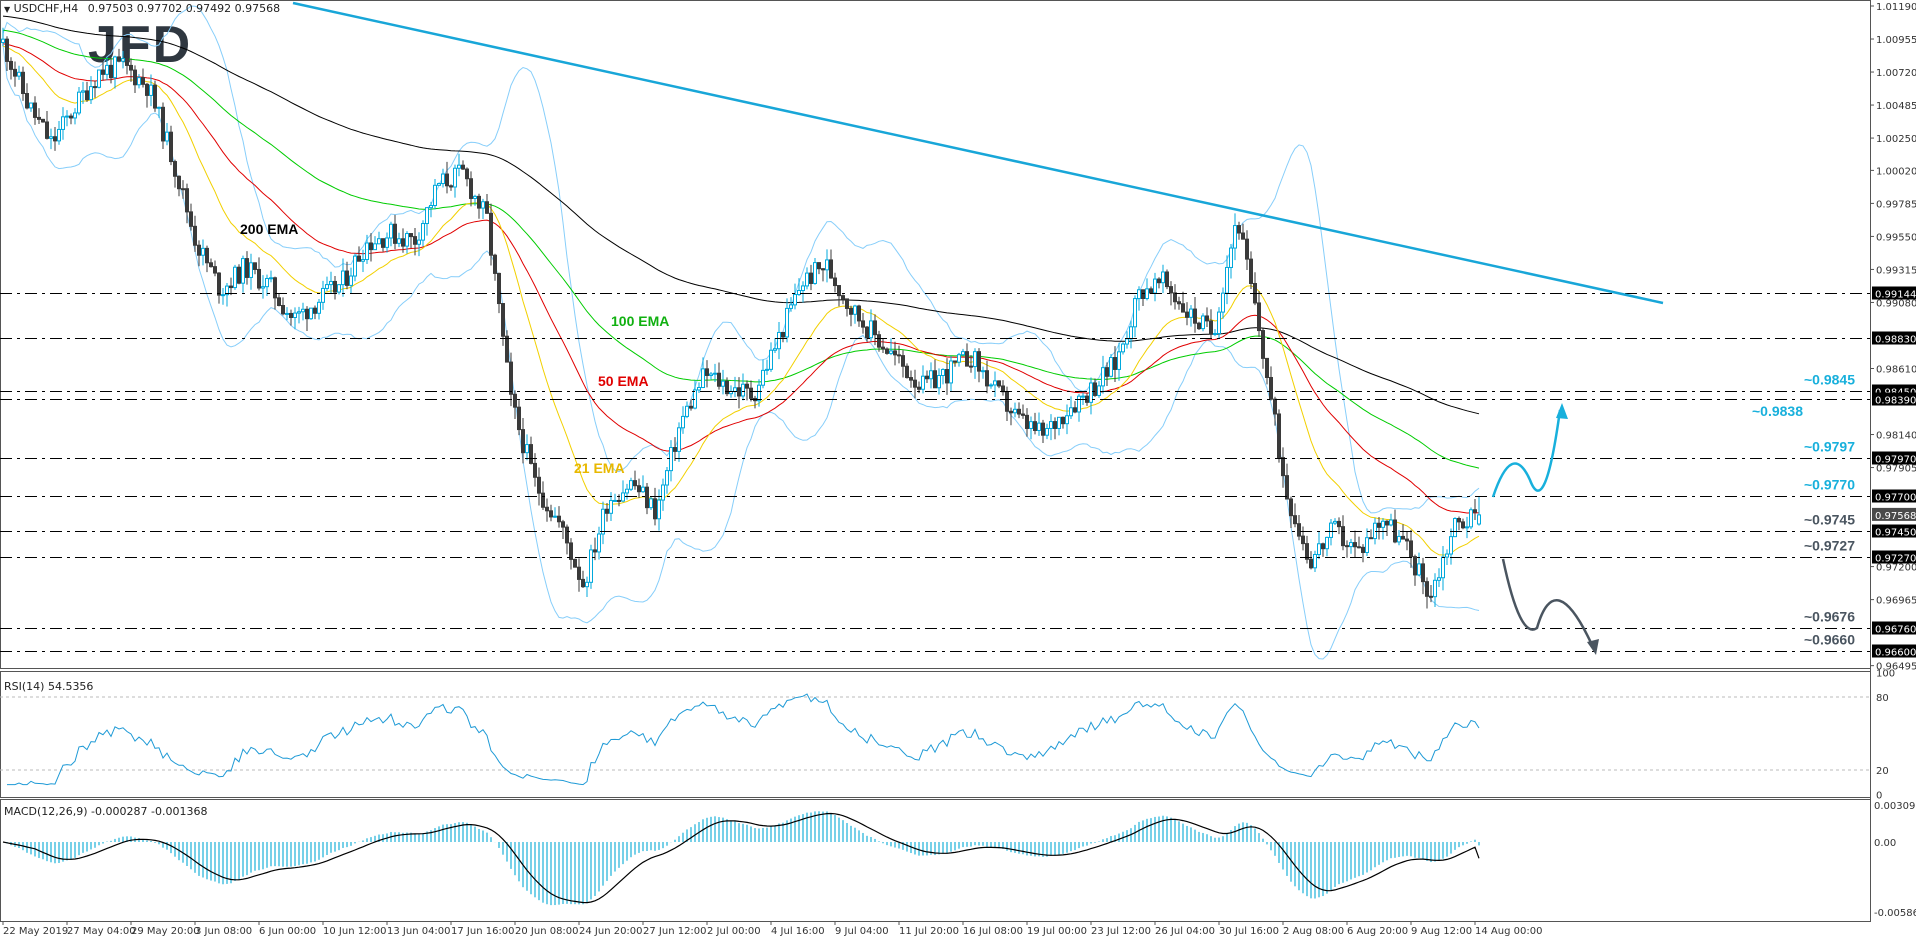 The image size is (1916, 936). I want to click on price-level-tag-bg, so click(1894, 628).